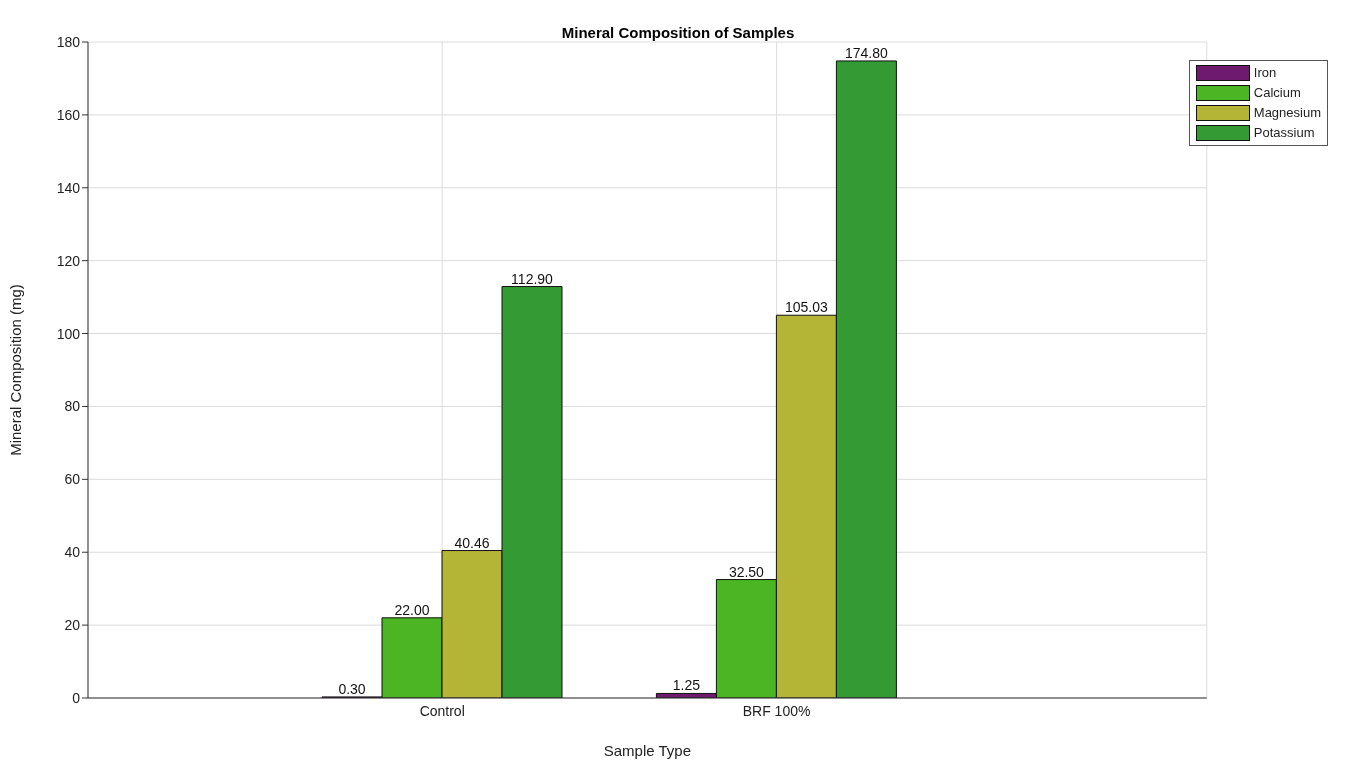  I want to click on y-tick-label: 80, so click(72, 406).